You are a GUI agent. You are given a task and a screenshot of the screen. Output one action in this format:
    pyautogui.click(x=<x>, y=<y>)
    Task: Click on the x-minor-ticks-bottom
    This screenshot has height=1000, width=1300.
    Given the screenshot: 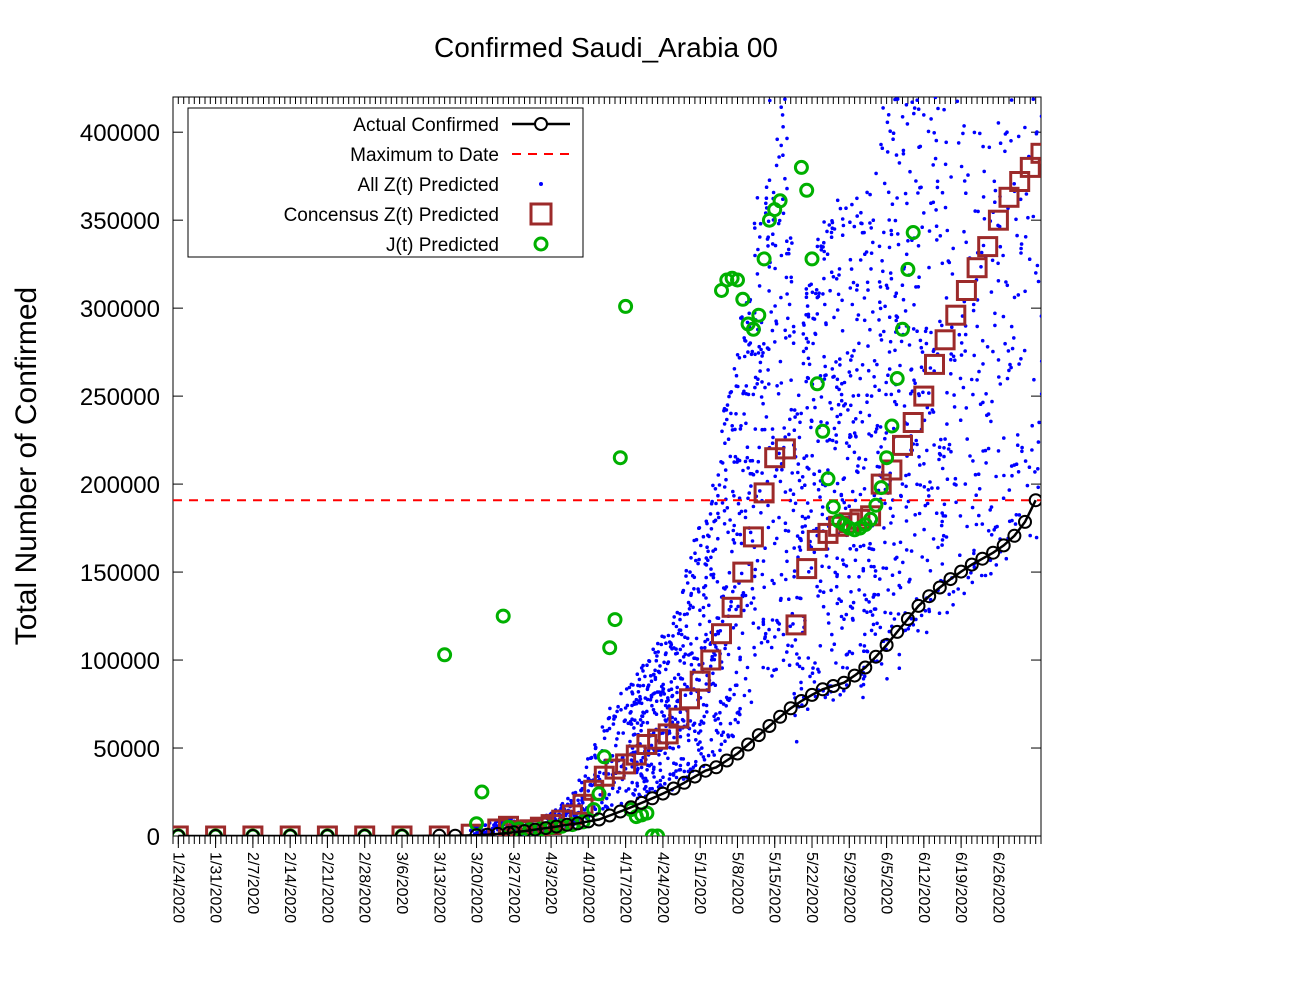 What is the action you would take?
    pyautogui.click(x=607, y=840)
    